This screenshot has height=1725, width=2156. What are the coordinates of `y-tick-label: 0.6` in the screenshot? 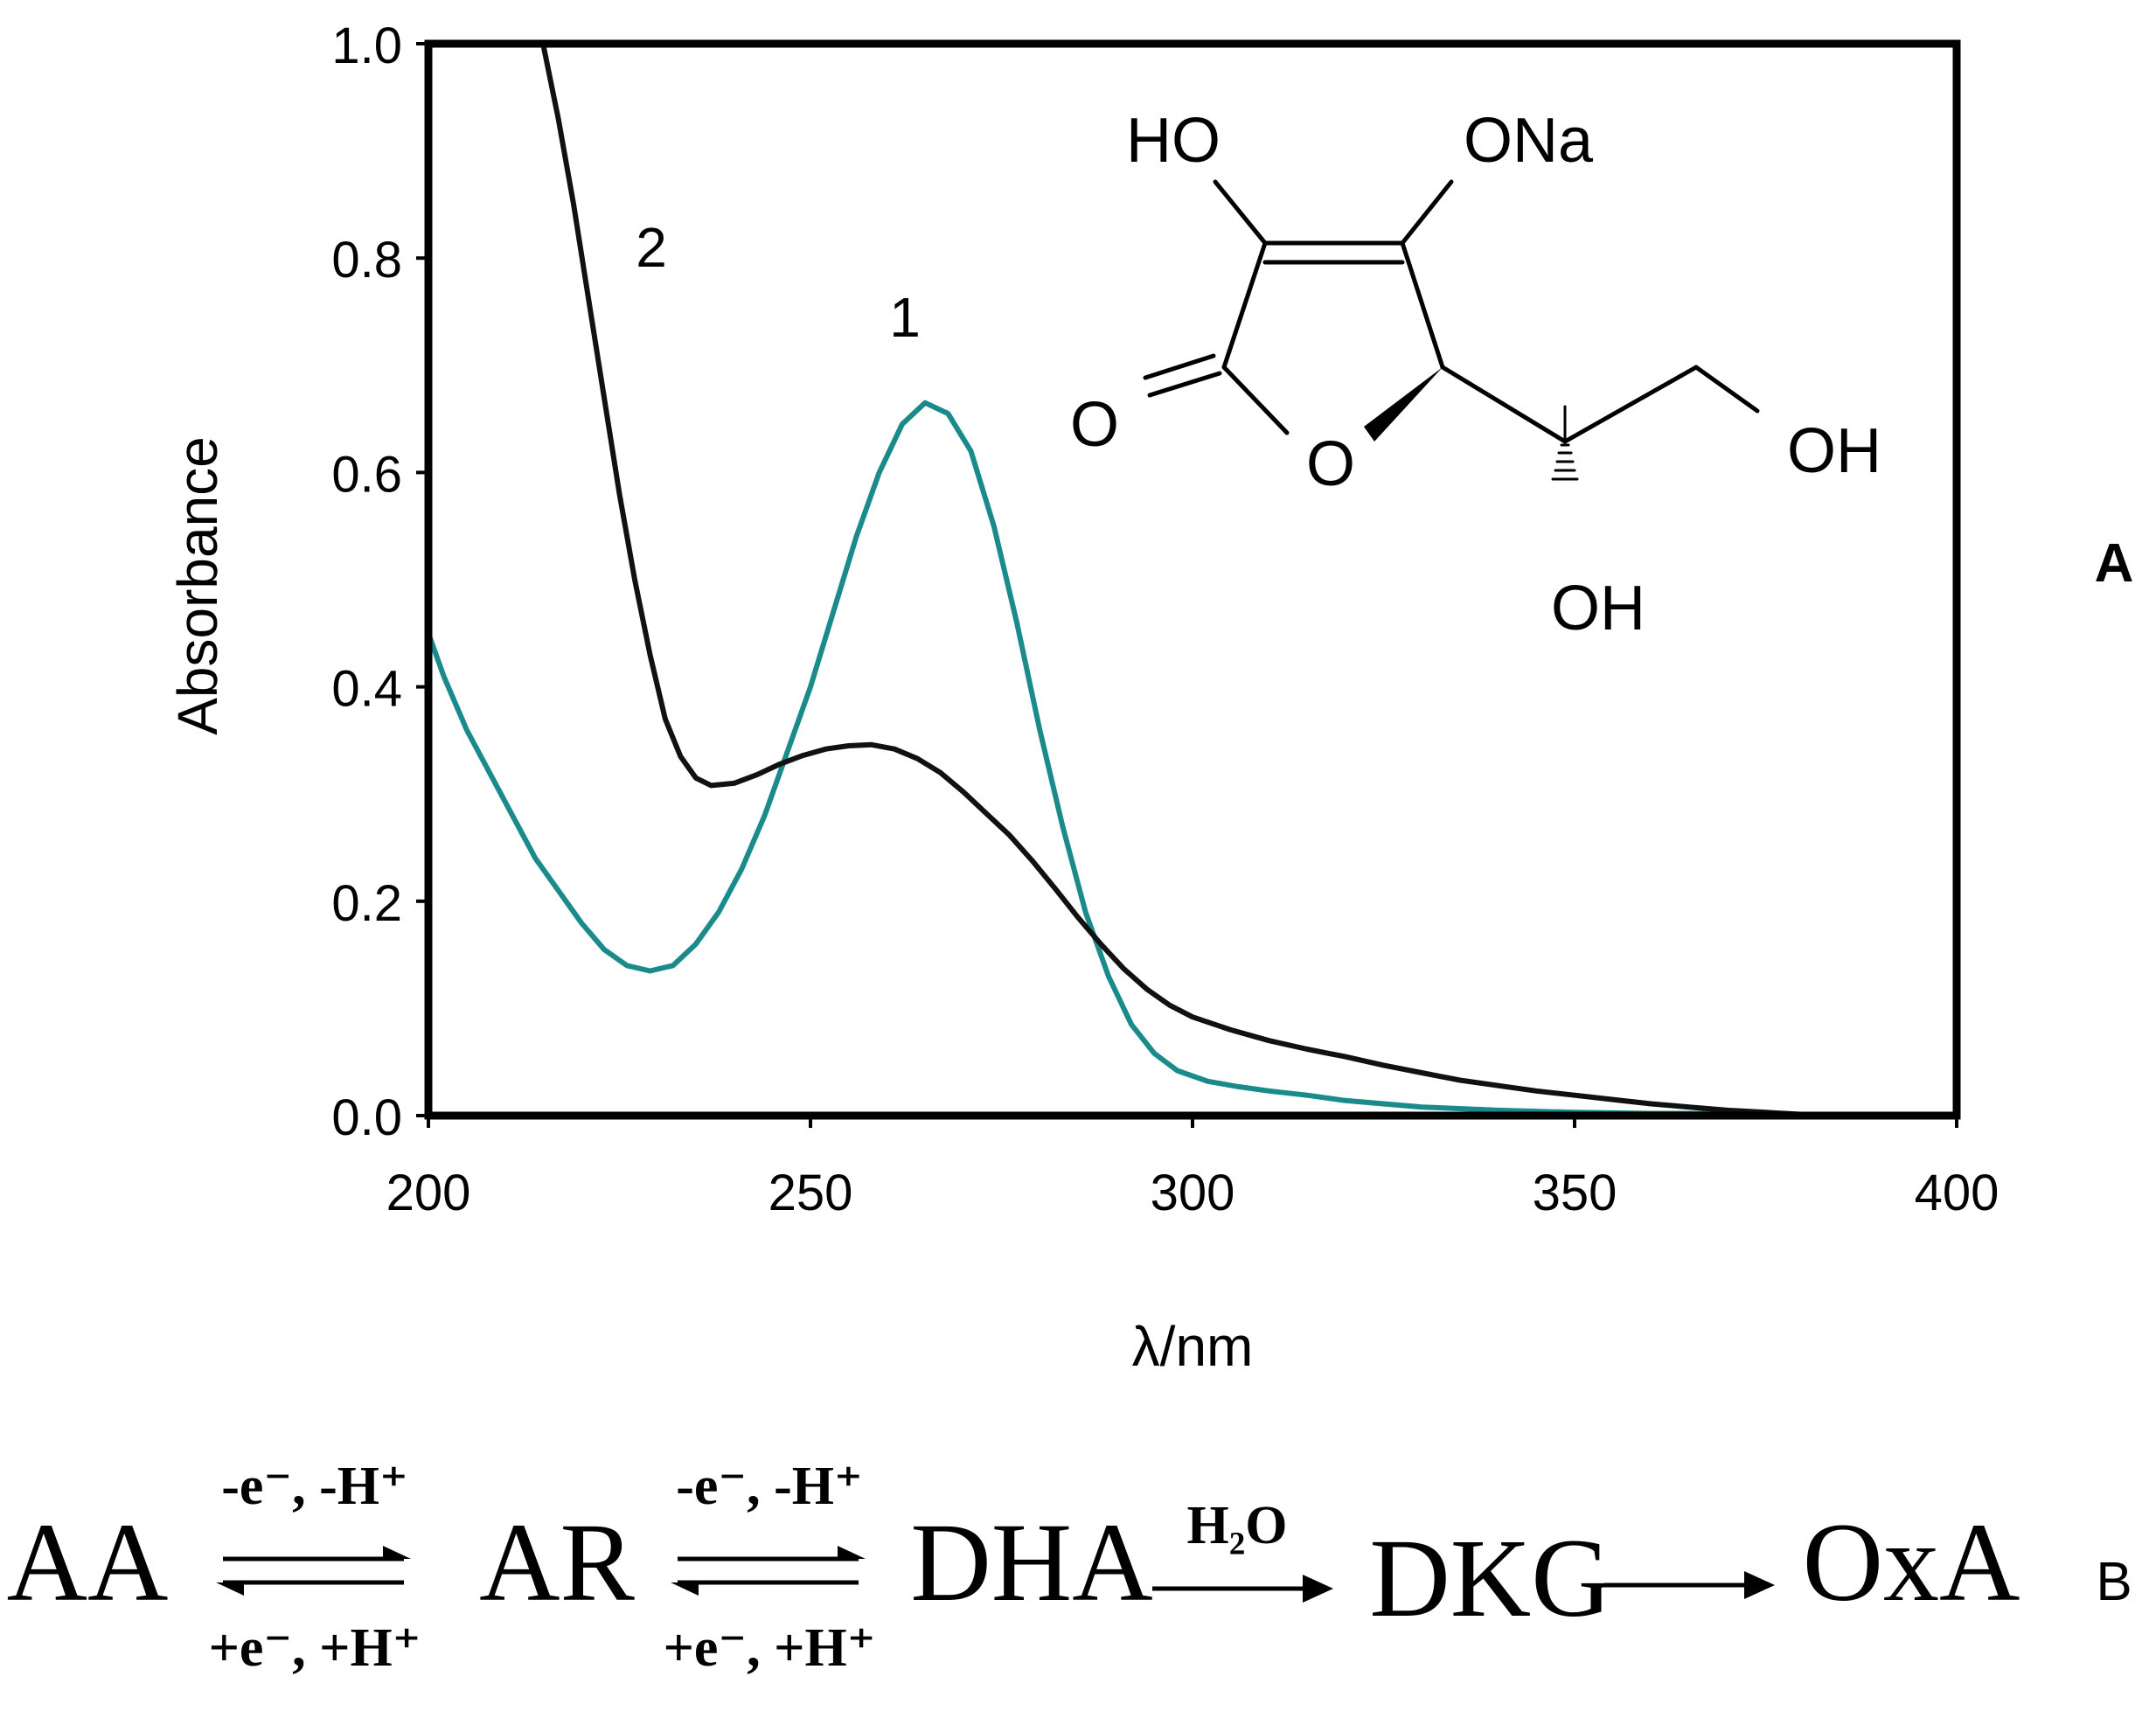 It's located at (366, 474).